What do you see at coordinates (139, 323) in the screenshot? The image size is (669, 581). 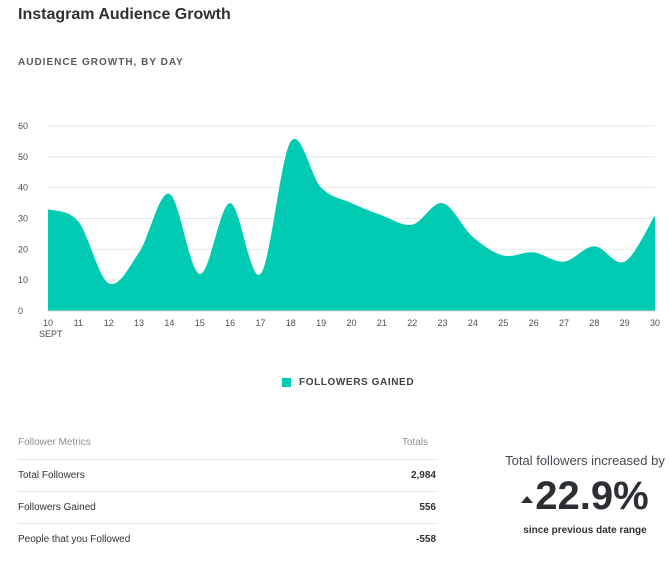 I see `x-tick-label: 13` at bounding box center [139, 323].